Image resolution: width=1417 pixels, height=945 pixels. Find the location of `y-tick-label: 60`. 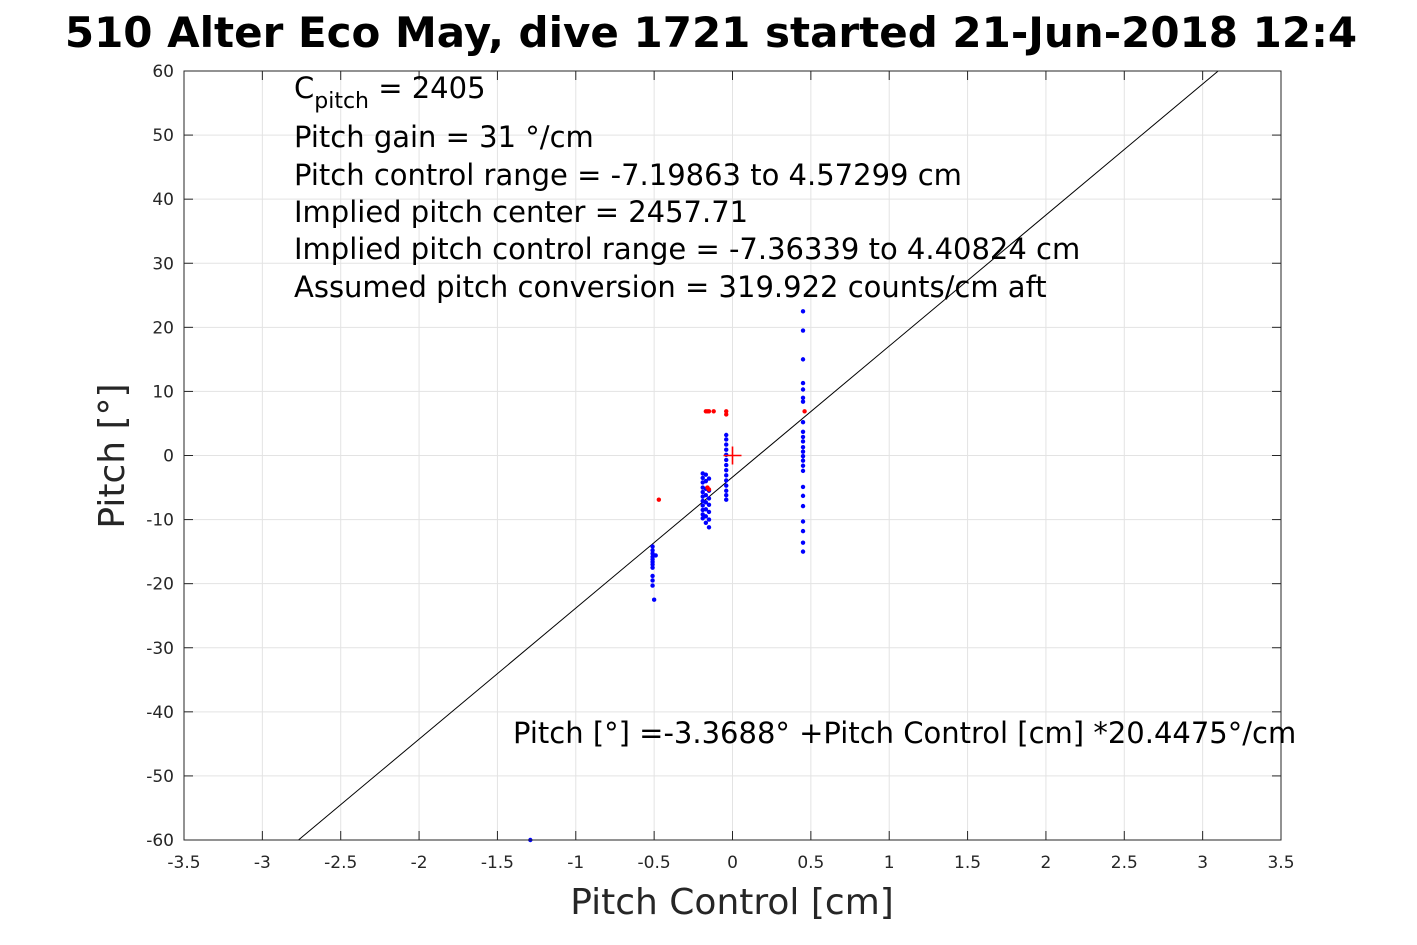

y-tick-label: 60 is located at coordinates (163, 72).